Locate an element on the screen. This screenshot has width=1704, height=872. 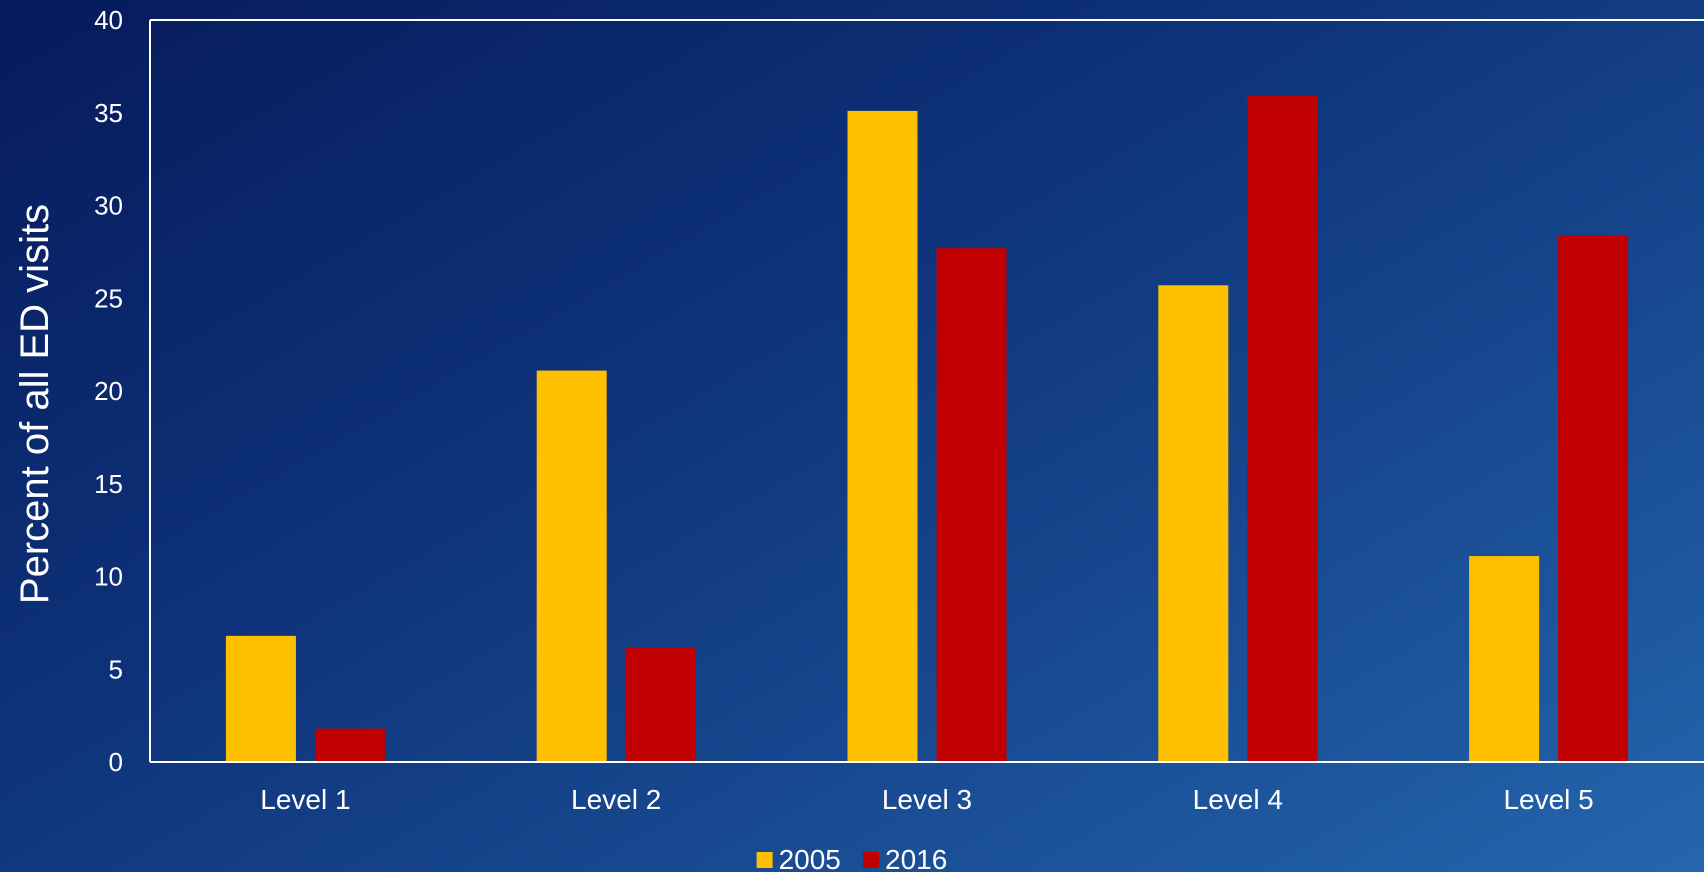
y-axis-title: Percent of all ED visits is located at coordinates (35, 404).